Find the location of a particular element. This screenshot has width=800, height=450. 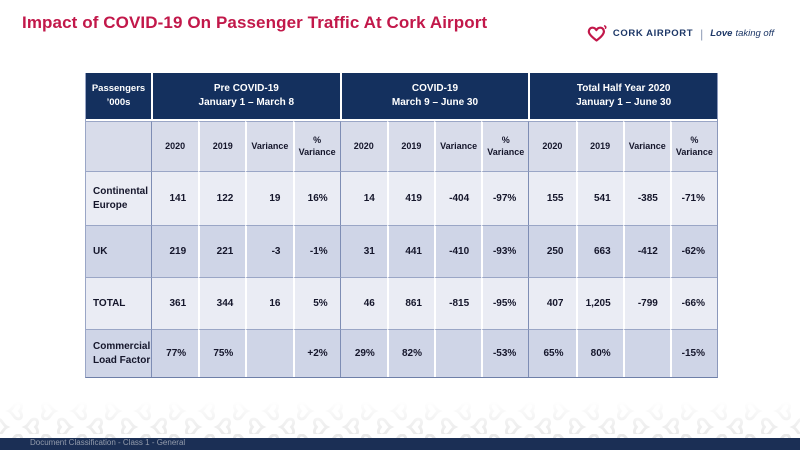

table-cell: -1% is located at coordinates (316, 251).